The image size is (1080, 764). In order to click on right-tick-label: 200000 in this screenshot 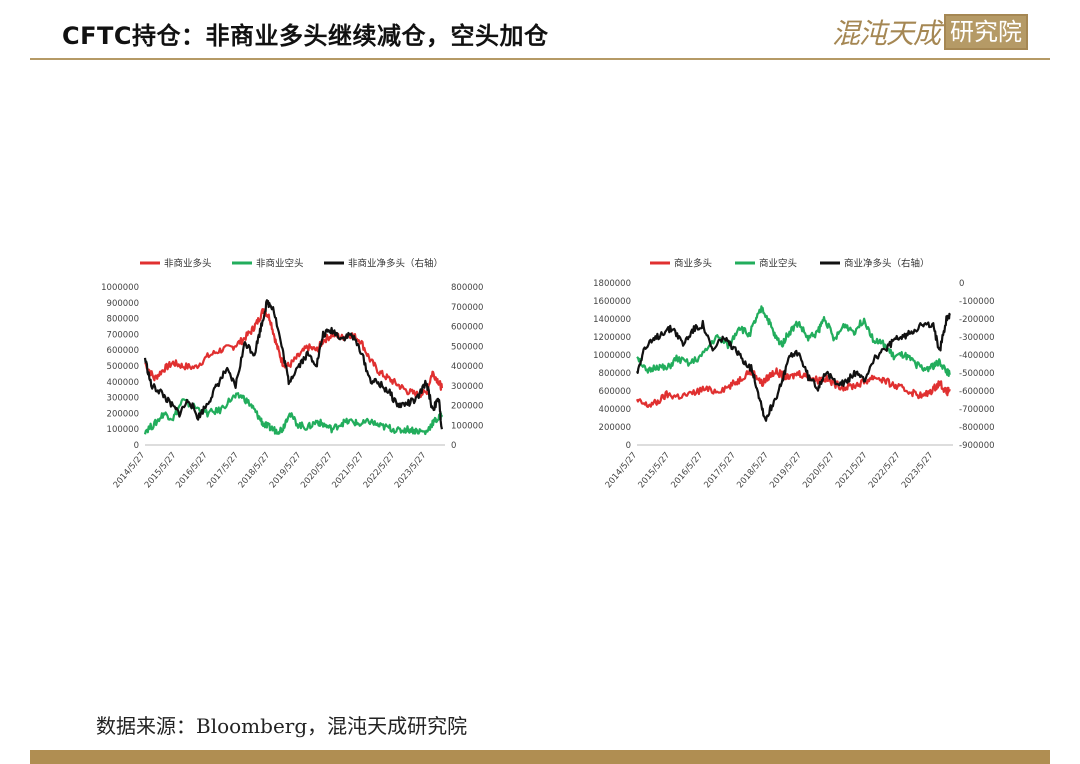, I will do `click(467, 407)`.